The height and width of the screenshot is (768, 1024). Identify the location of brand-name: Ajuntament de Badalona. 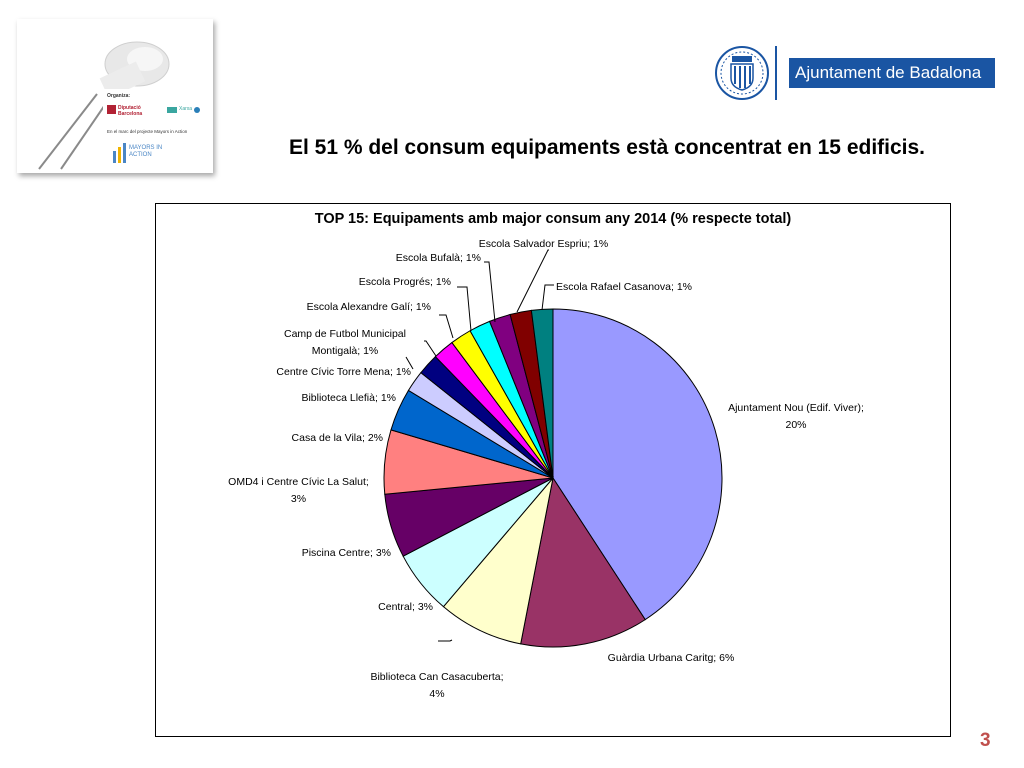
(892, 73).